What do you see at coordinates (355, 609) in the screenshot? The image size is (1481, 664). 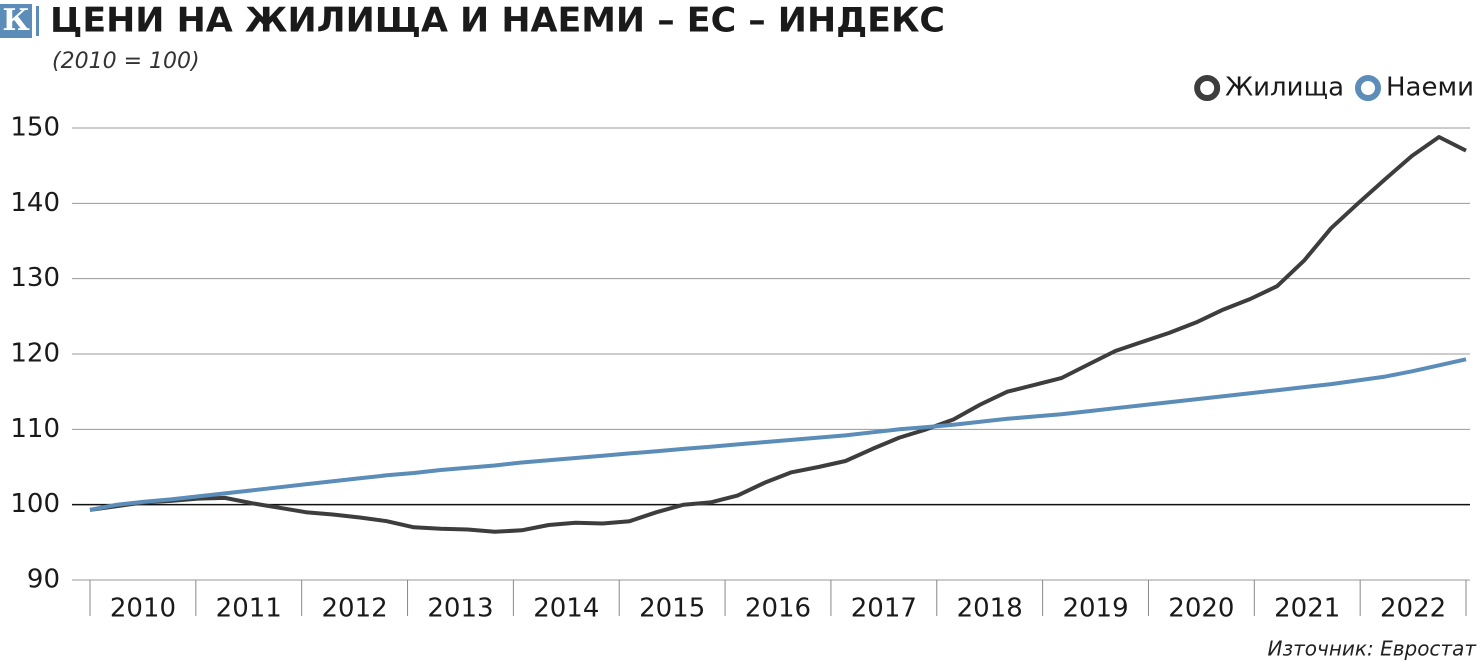 I see `x-tick-label: 2012` at bounding box center [355, 609].